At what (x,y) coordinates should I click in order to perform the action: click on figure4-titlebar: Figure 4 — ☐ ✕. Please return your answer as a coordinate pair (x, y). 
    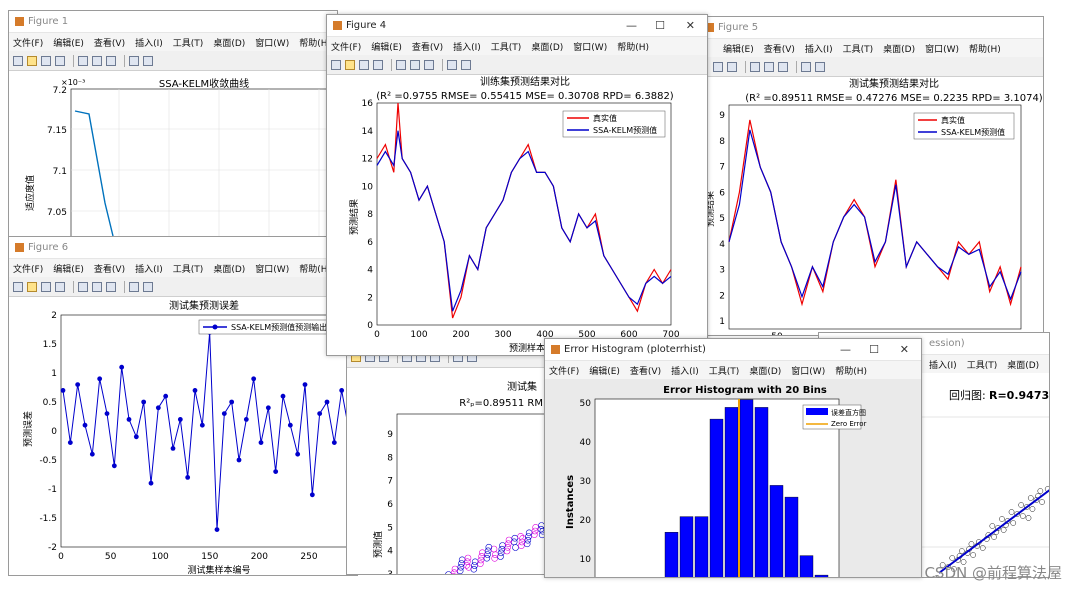
    Looking at the image, I should click on (517, 26).